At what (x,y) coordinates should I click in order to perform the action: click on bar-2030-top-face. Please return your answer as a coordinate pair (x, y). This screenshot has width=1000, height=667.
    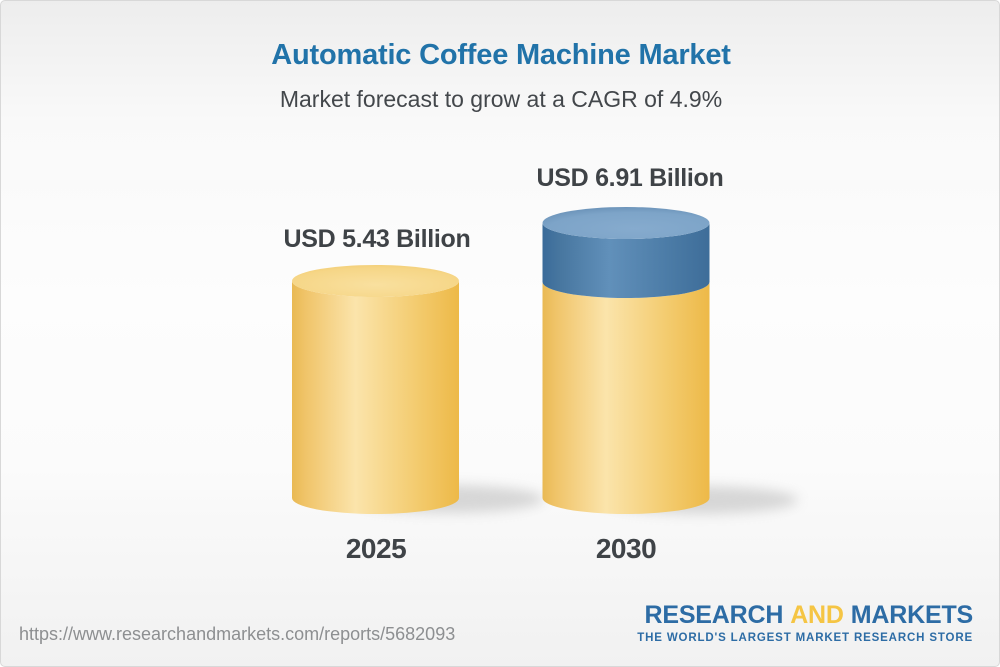
    Looking at the image, I should click on (626, 223).